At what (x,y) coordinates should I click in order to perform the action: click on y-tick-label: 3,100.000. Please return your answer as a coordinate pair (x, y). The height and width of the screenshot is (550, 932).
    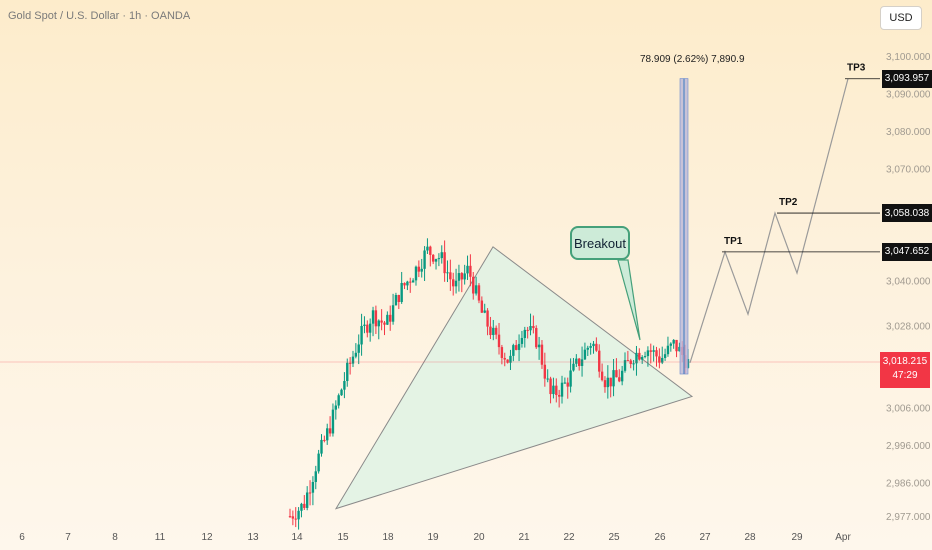
    Looking at the image, I should click on (908, 57).